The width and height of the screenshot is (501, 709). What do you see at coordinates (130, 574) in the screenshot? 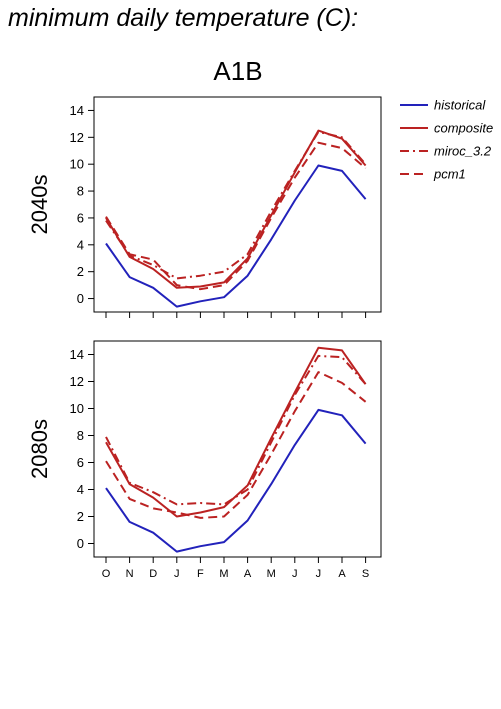
I see `month-label: N` at bounding box center [130, 574].